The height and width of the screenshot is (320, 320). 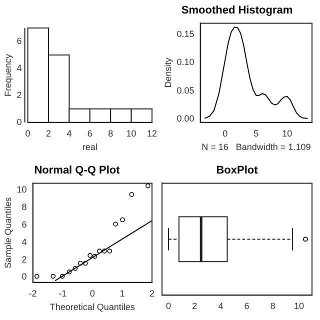 I want to click on chart-title: Normal Q-Q Plot, so click(x=77, y=170).